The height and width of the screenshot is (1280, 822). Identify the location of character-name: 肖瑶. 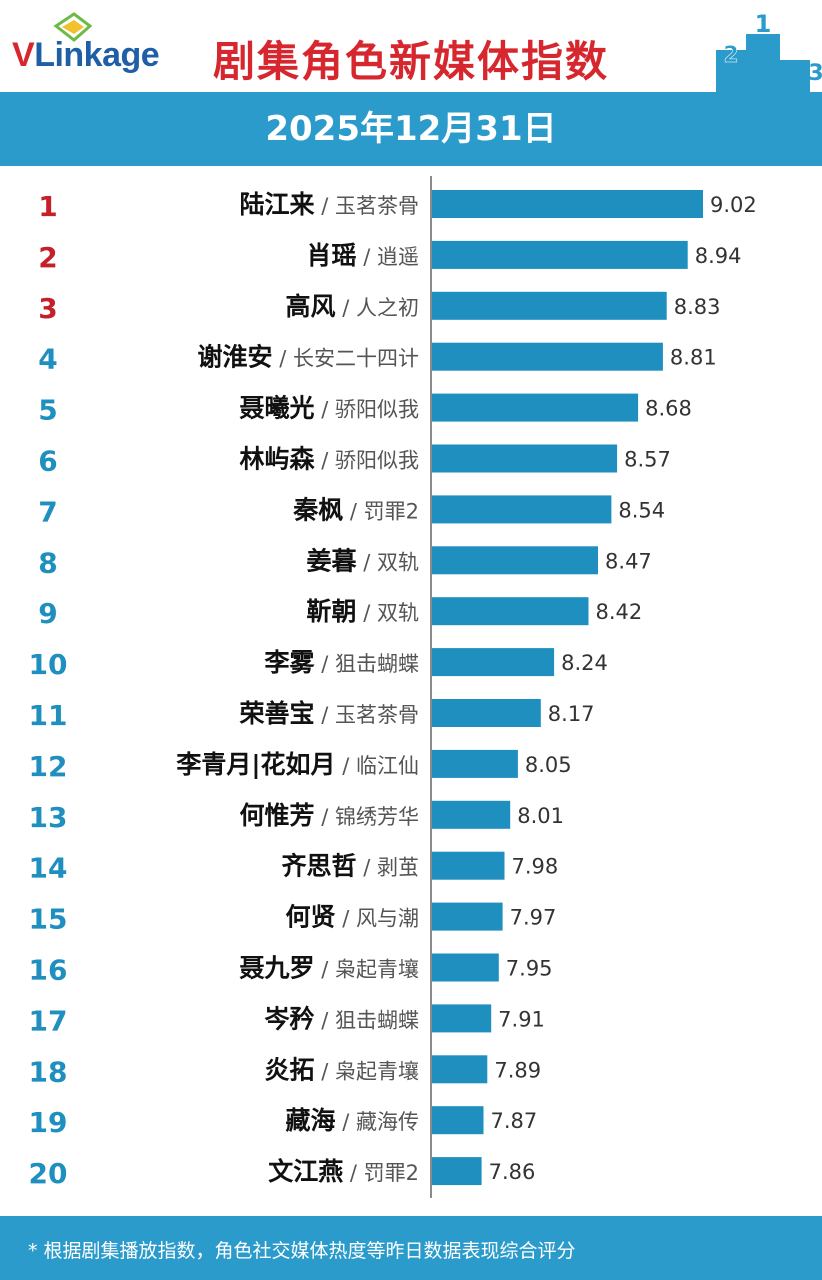
(332, 255).